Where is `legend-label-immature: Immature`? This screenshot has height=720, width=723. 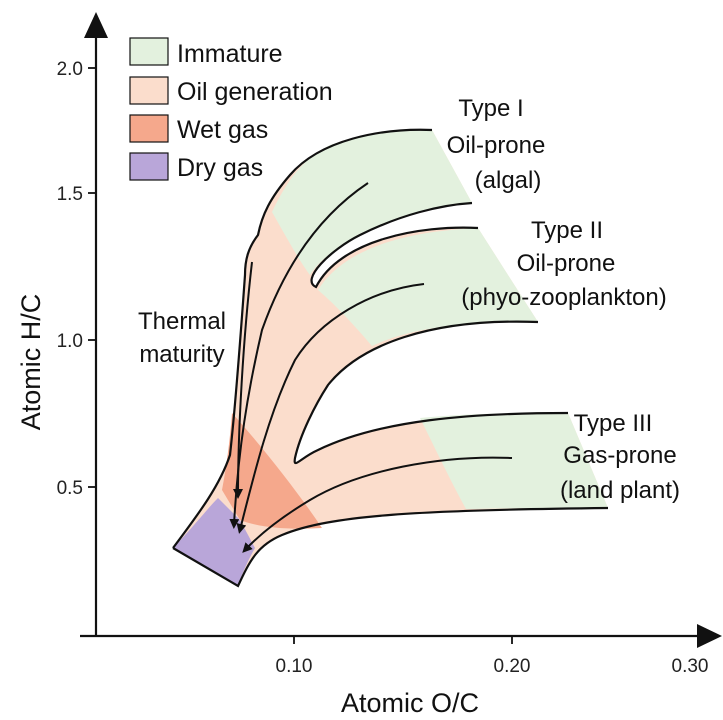 legend-label-immature: Immature is located at coordinates (230, 54).